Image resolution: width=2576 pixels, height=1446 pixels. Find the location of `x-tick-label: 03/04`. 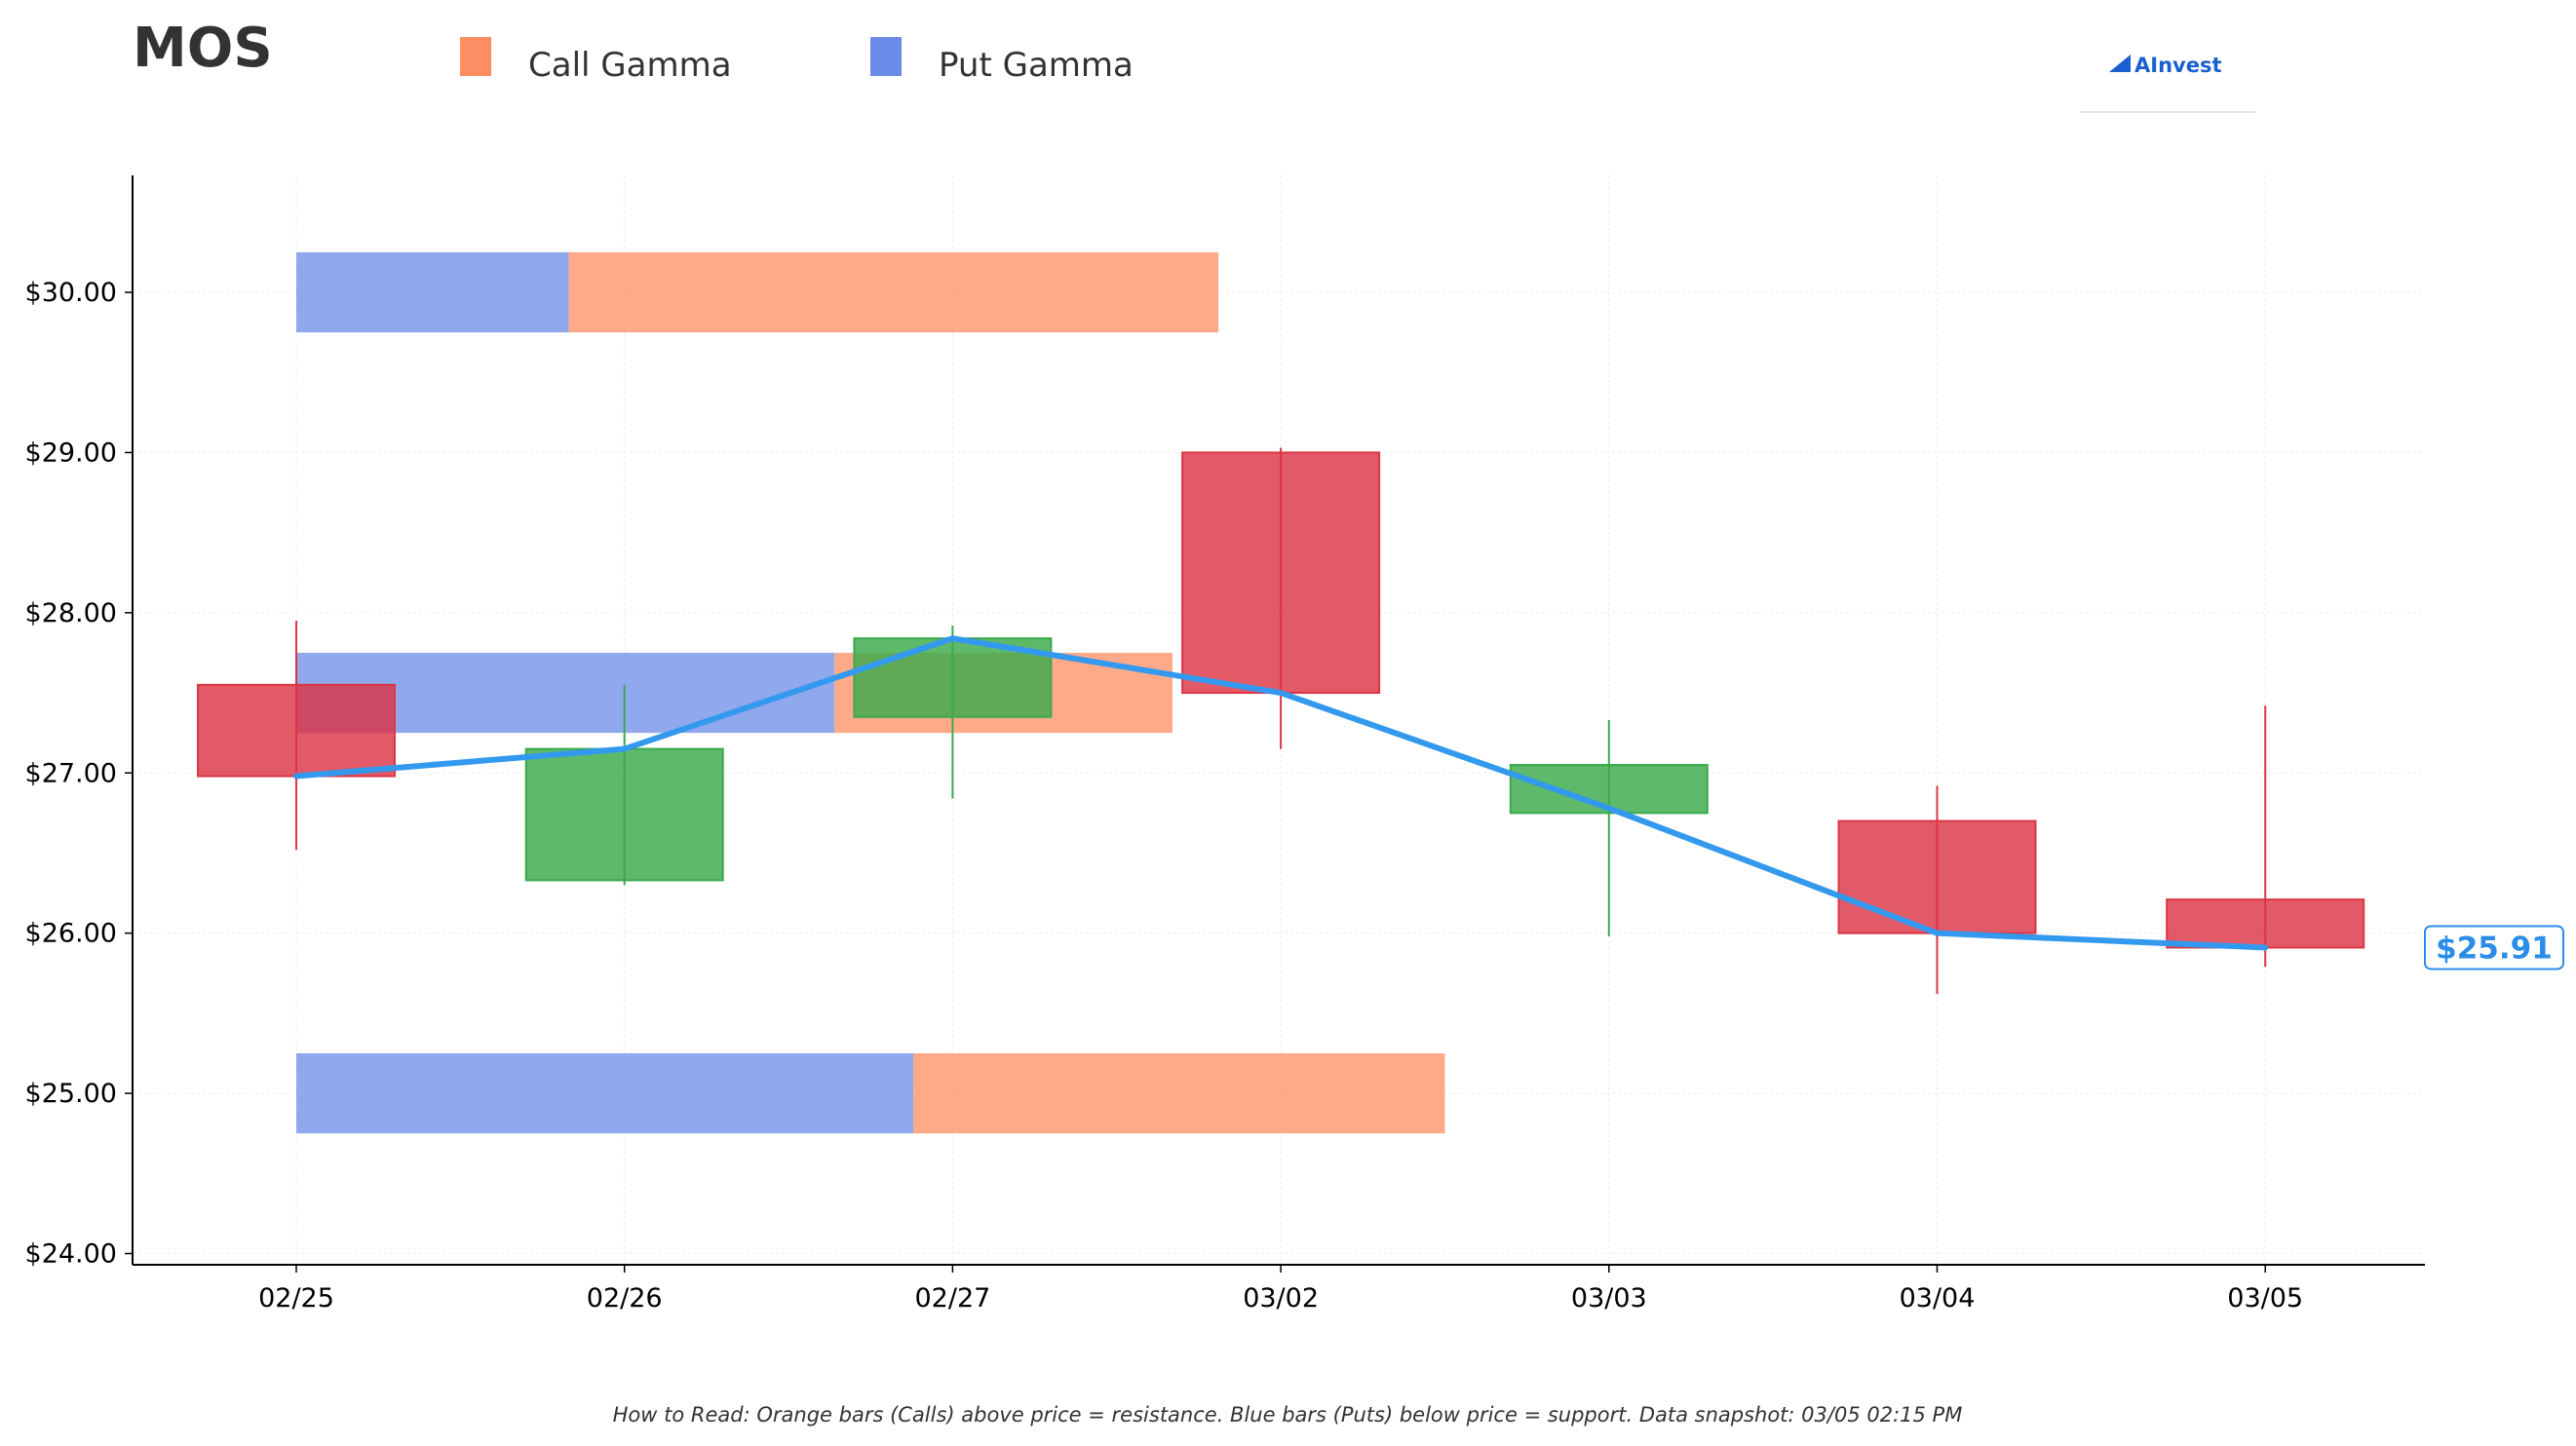

x-tick-label: 03/04 is located at coordinates (1938, 1298).